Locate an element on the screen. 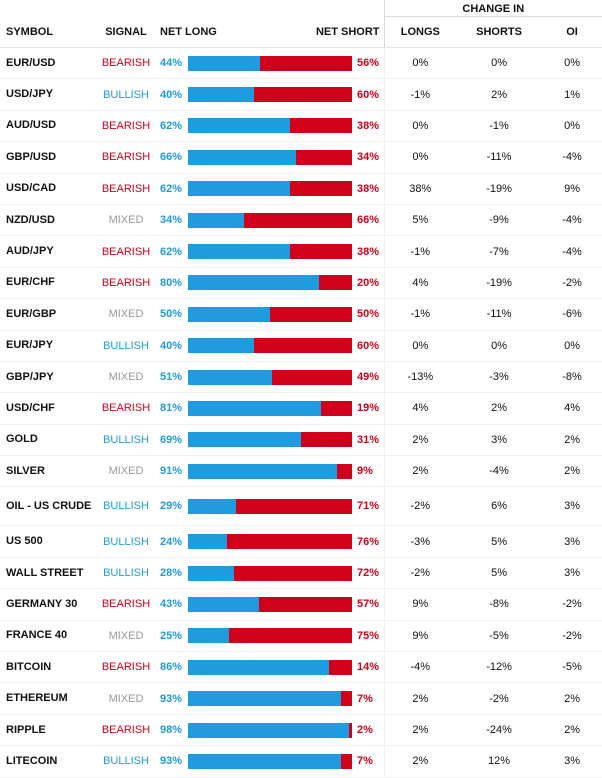  symbol-cell: EUR/GBP is located at coordinates (46, 314).